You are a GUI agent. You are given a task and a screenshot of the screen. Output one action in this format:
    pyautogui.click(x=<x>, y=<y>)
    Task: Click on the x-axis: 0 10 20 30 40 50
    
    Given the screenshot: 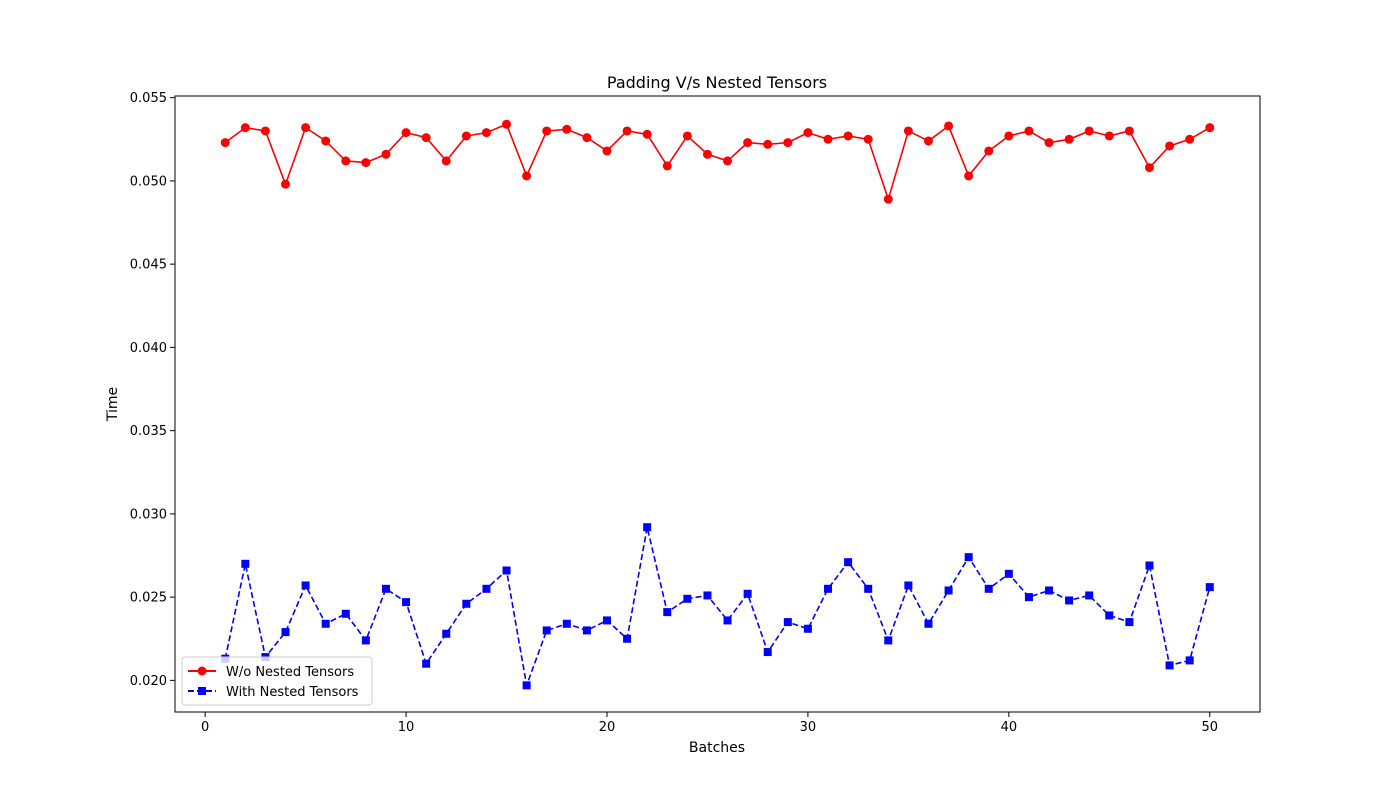 What is the action you would take?
    pyautogui.click(x=709, y=723)
    